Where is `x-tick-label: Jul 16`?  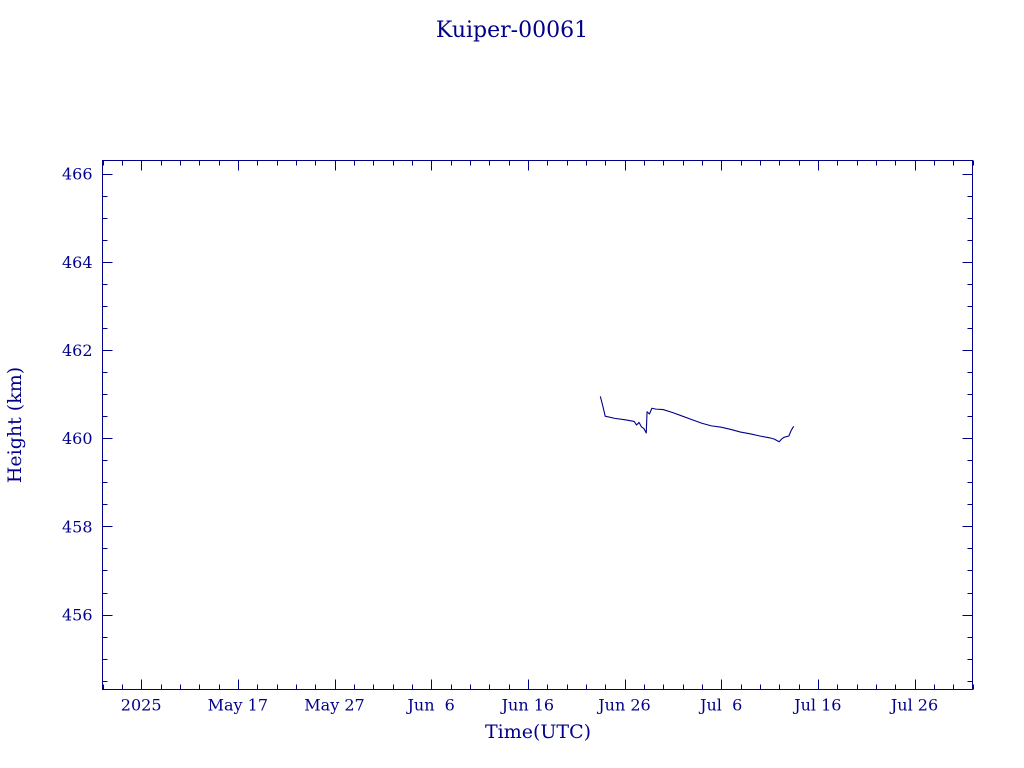
x-tick-label: Jul 16 is located at coordinates (816, 705).